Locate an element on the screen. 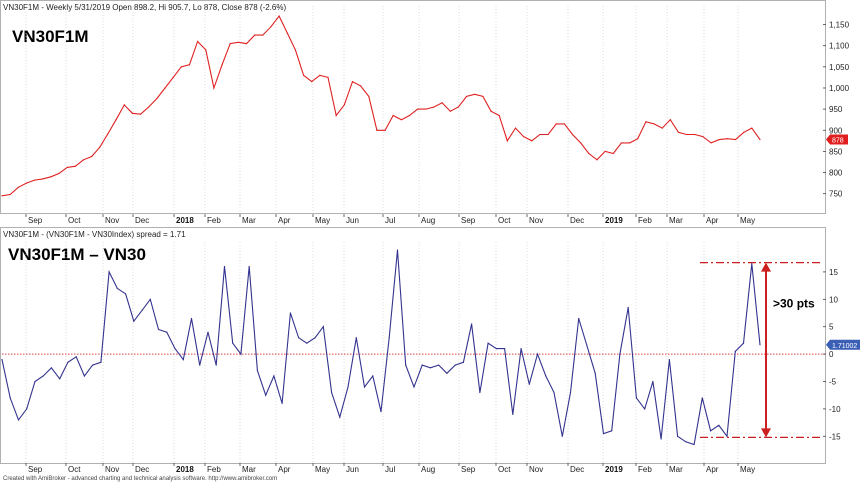  price-y-tick-label: 800 is located at coordinates (836, 173).